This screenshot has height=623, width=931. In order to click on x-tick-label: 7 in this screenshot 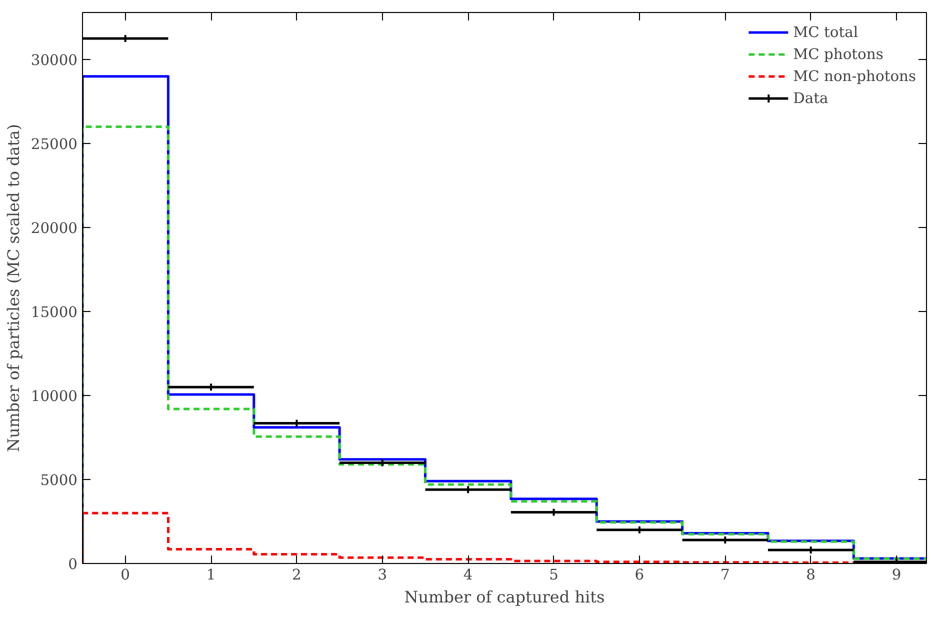, I will do `click(725, 575)`.